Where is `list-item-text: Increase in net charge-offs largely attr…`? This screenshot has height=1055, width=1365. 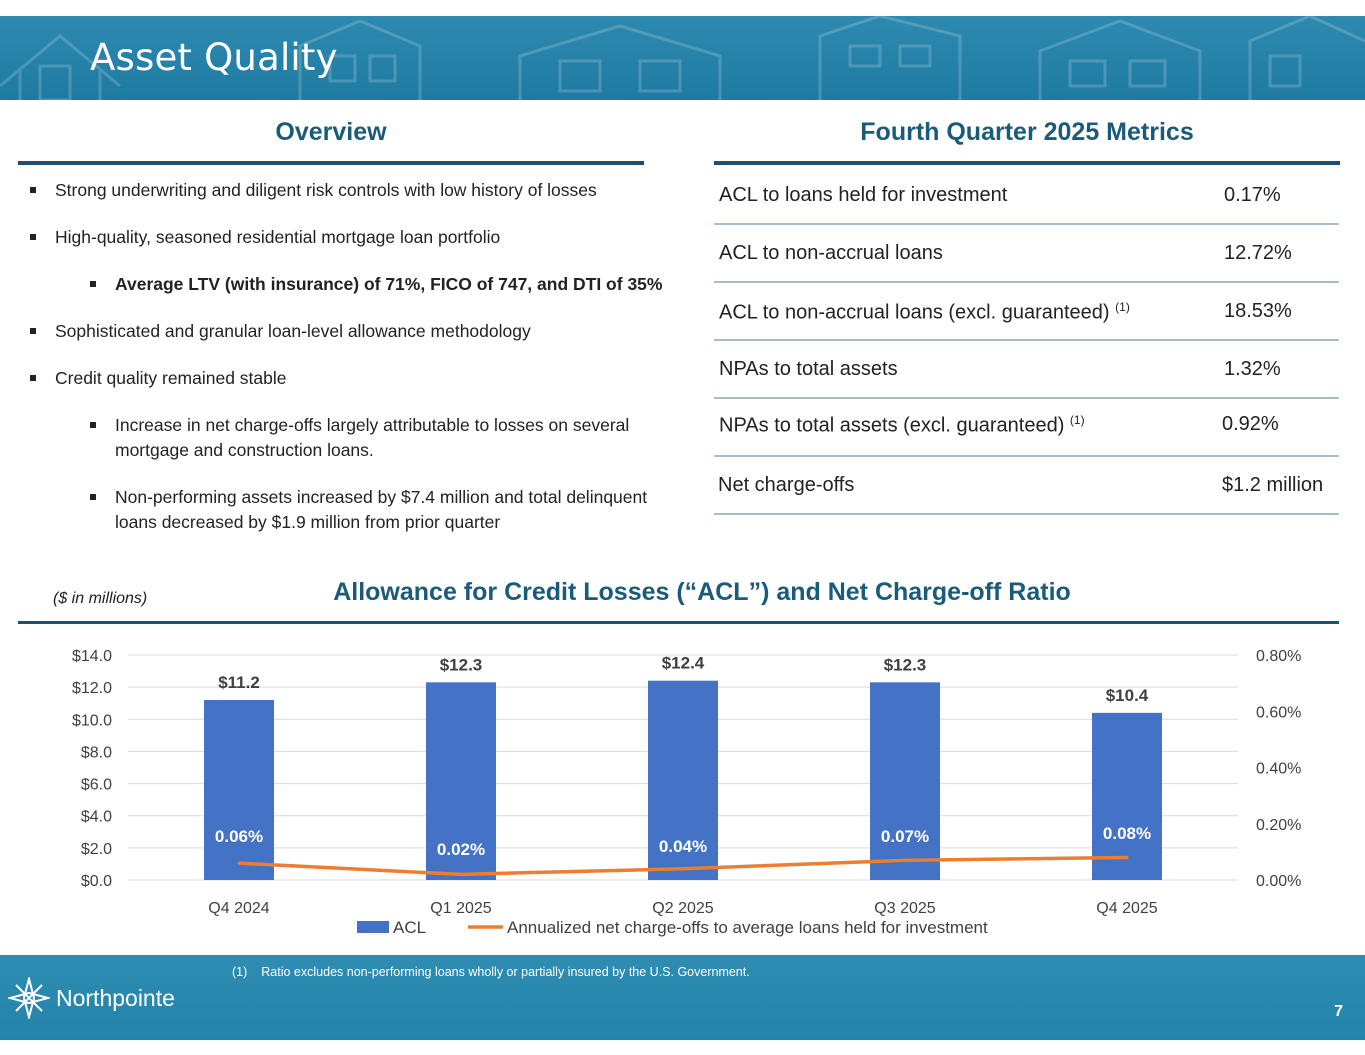 list-item-text: Increase in net charge-offs largely attr… is located at coordinates (372, 437).